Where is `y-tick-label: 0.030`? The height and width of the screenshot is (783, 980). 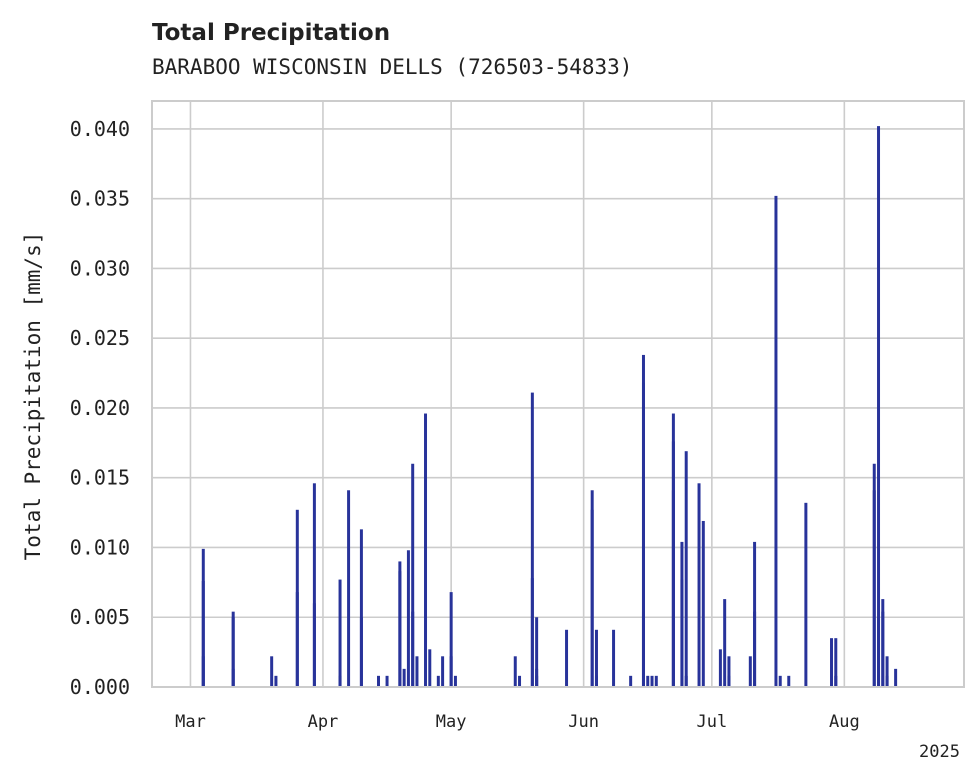
y-tick-label: 0.030 is located at coordinates (100, 268).